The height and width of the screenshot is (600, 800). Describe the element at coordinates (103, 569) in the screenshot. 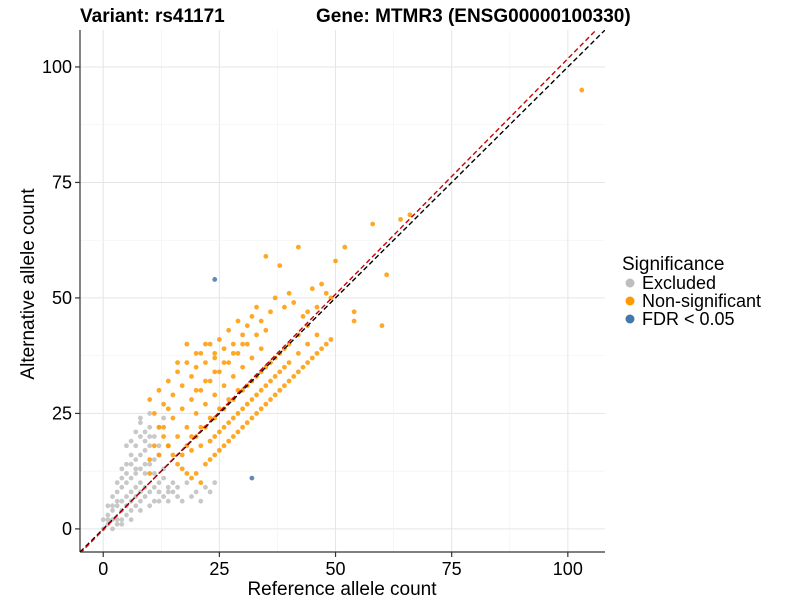

I see `x-tick-label: 0` at that location.